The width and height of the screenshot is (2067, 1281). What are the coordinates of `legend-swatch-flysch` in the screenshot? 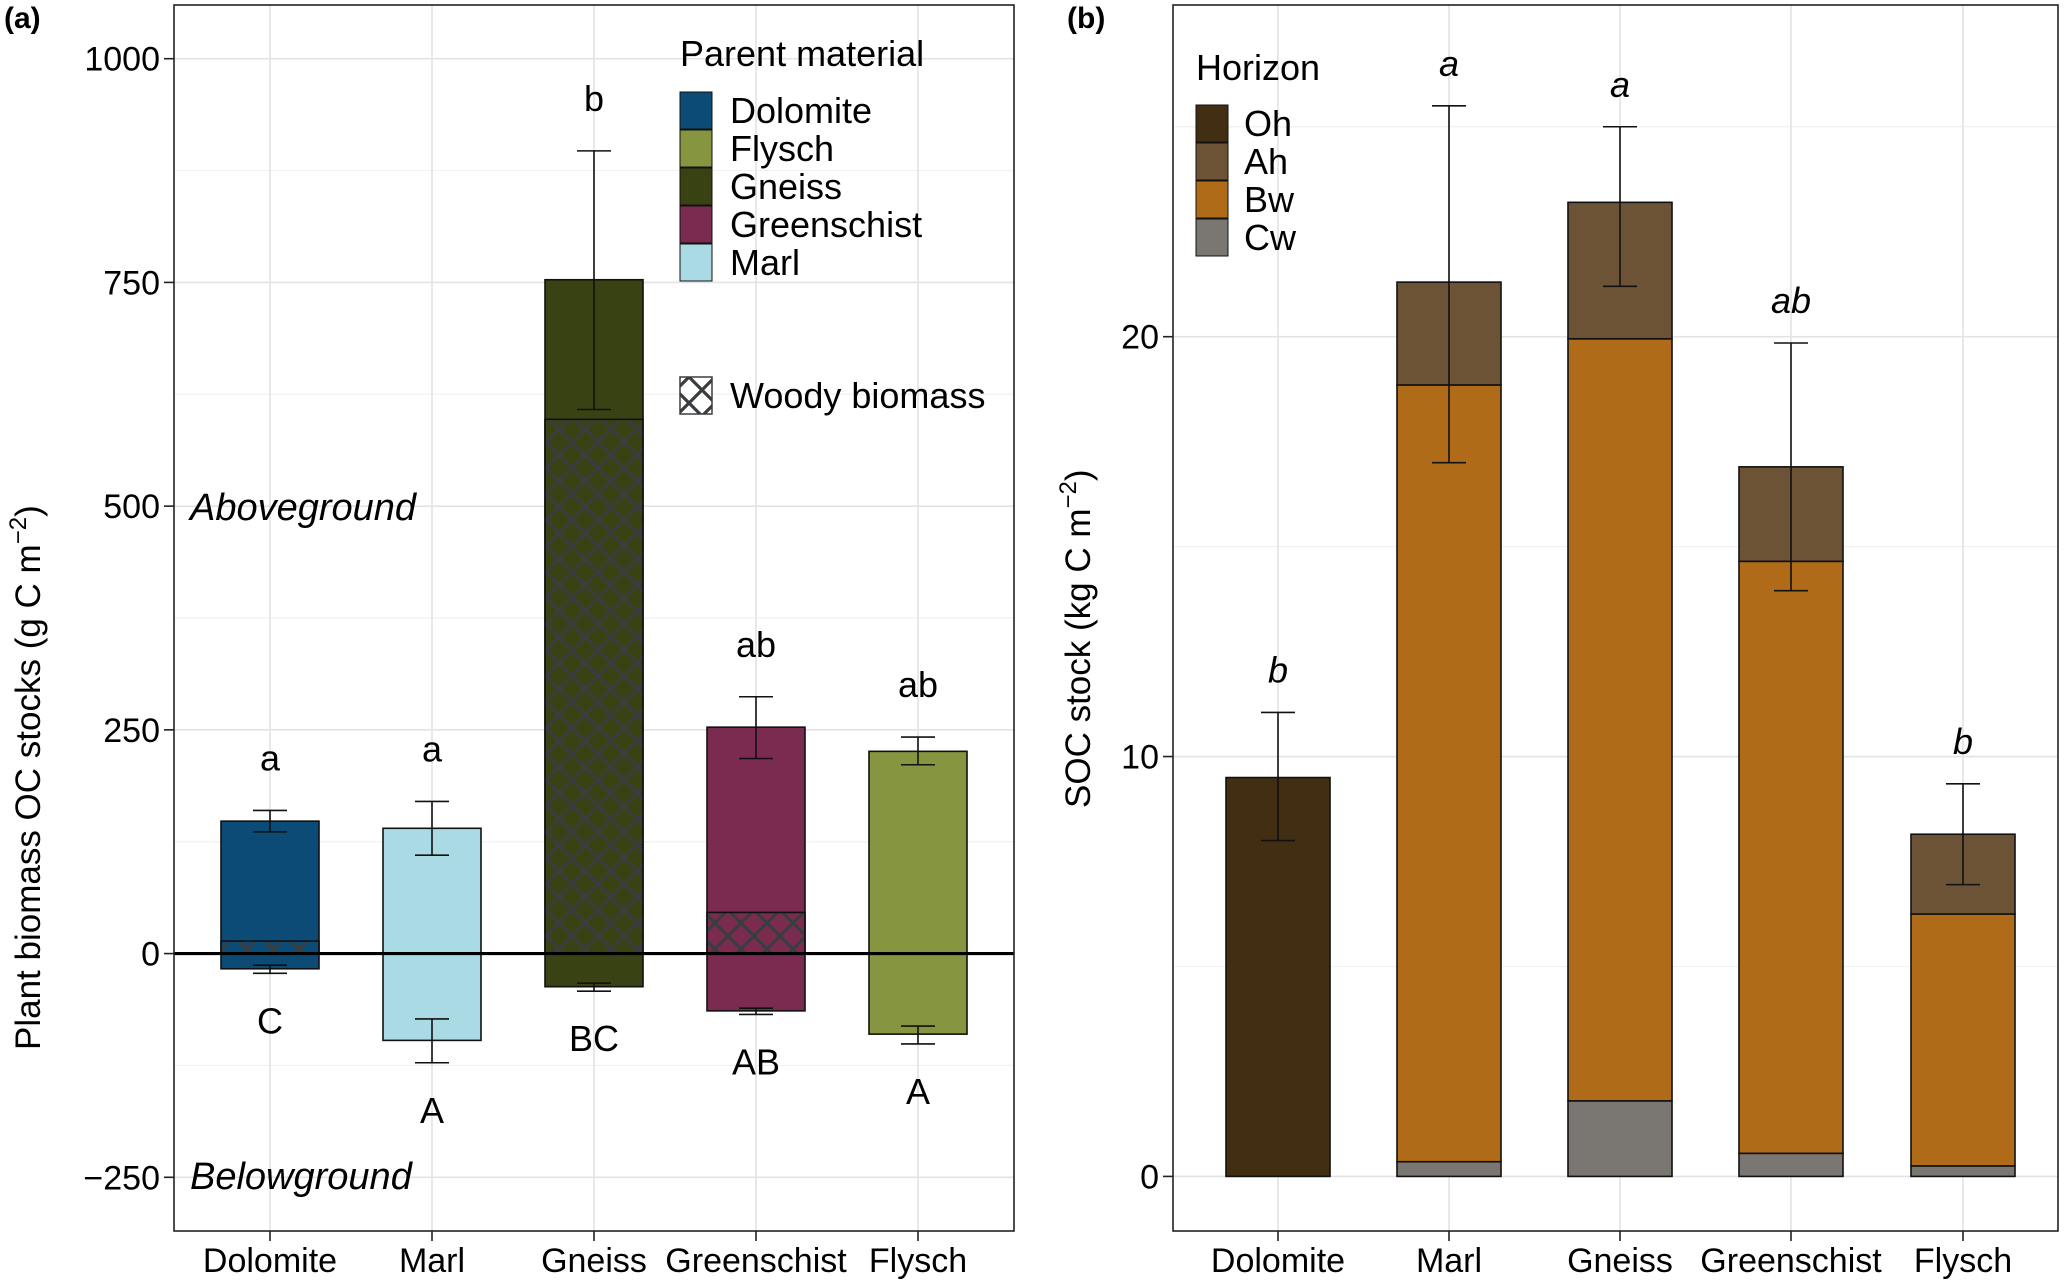 It's located at (696, 148).